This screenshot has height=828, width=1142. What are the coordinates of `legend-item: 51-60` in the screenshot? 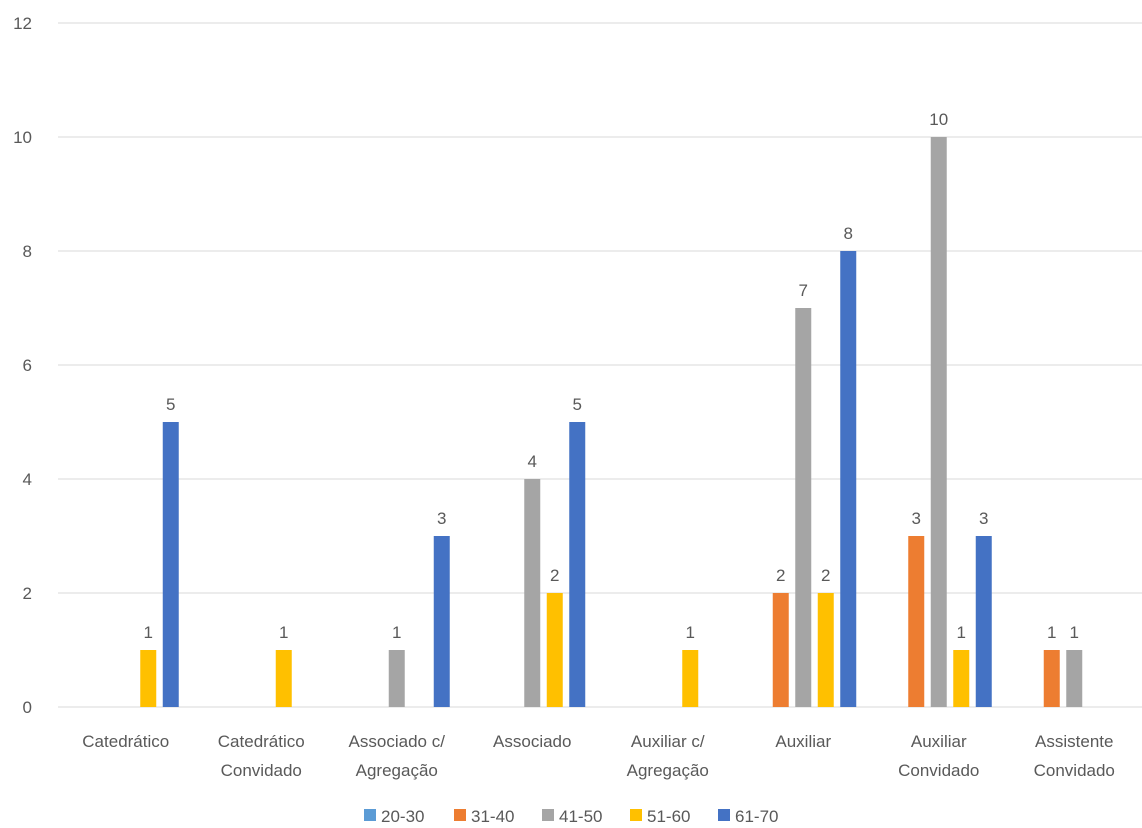 It's located at (660, 816).